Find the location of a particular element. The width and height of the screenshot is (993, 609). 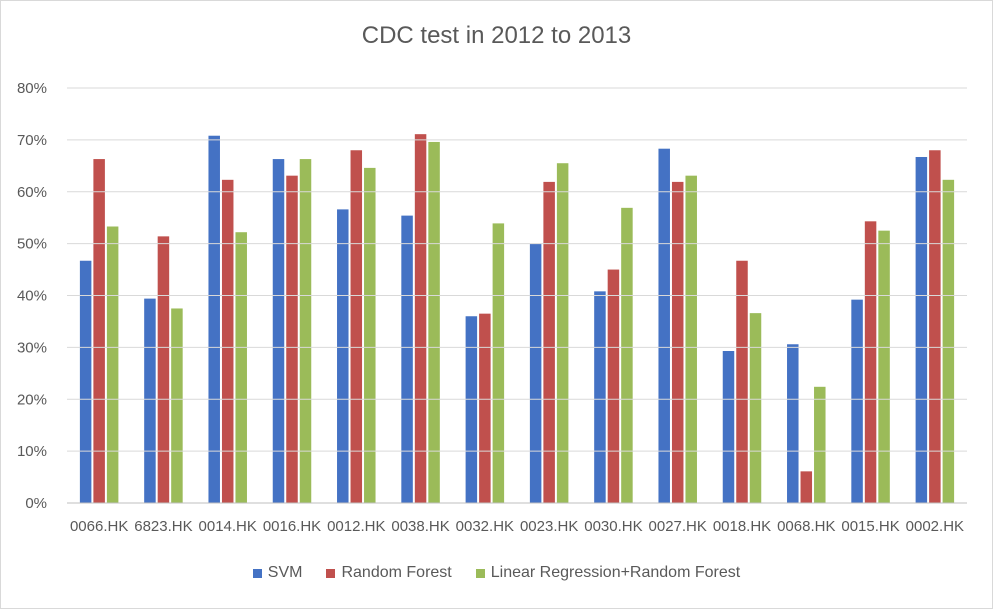

bar-svm-0066-hk is located at coordinates (85, 381).